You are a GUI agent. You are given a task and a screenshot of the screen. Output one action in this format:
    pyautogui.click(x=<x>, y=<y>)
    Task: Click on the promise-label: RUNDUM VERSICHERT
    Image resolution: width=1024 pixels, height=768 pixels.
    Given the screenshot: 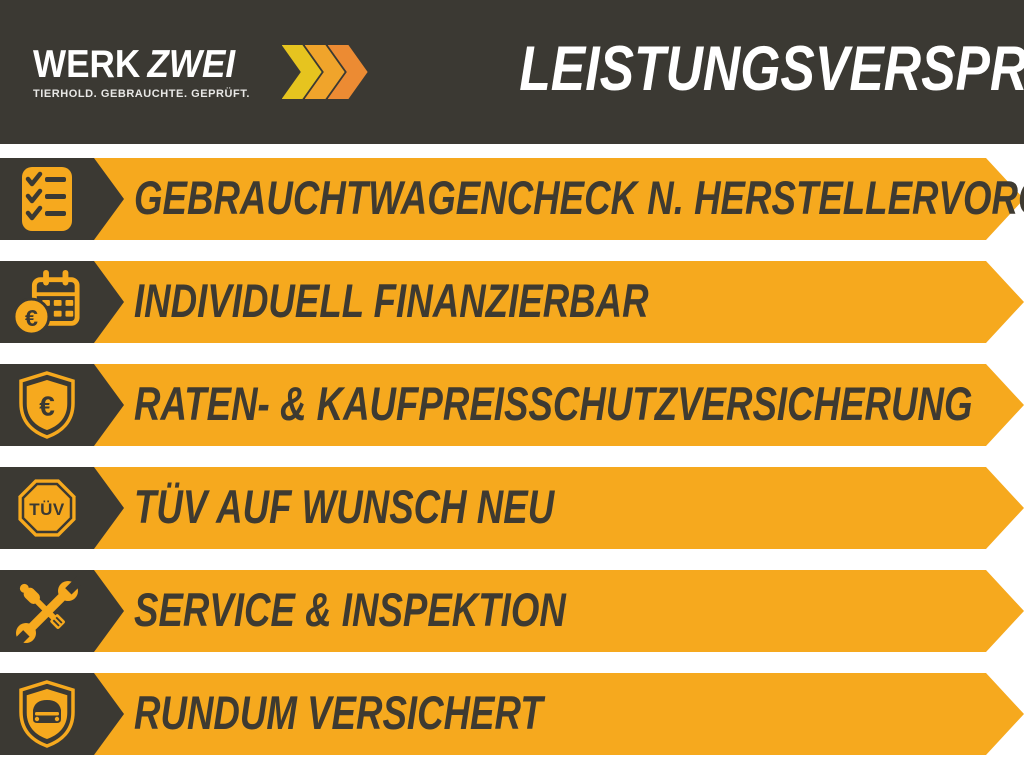 What is the action you would take?
    pyautogui.click(x=338, y=712)
    